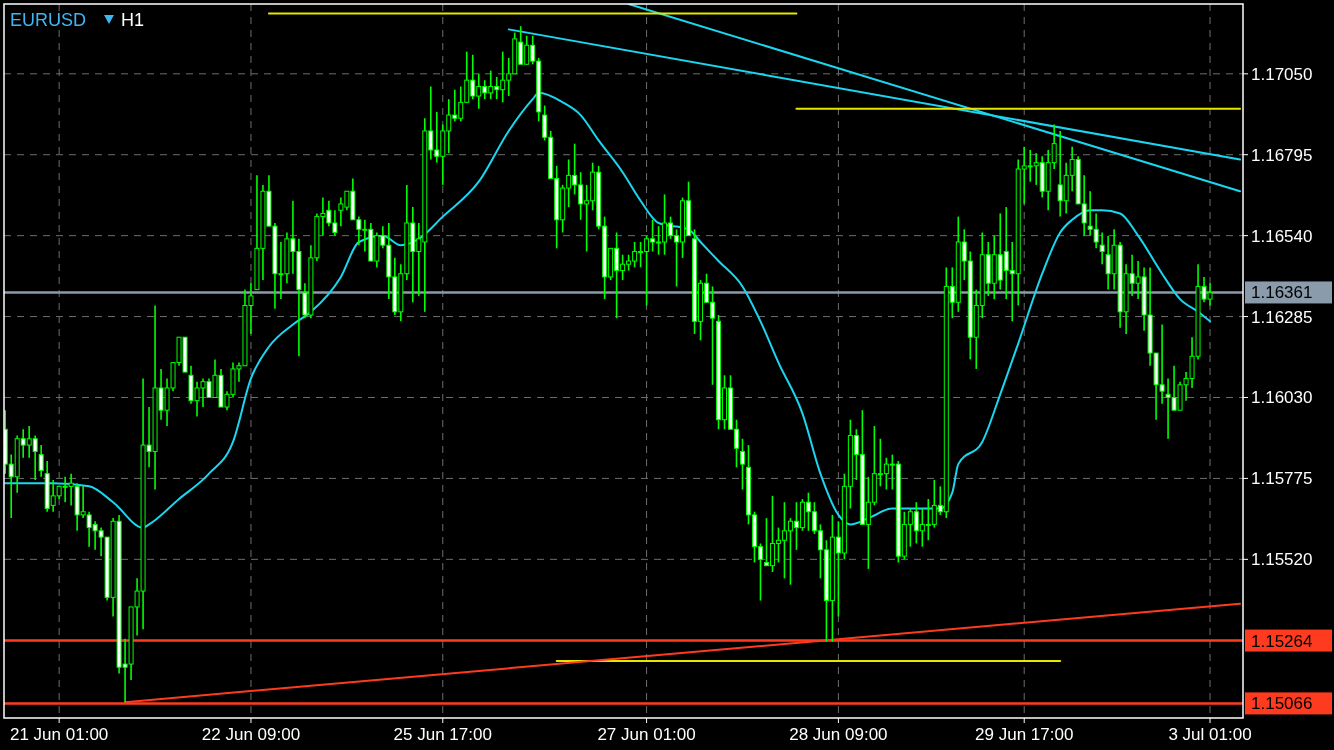 This screenshot has height=750, width=1334. I want to click on x-tick-label: 25 Jun 17:00, so click(442, 734).